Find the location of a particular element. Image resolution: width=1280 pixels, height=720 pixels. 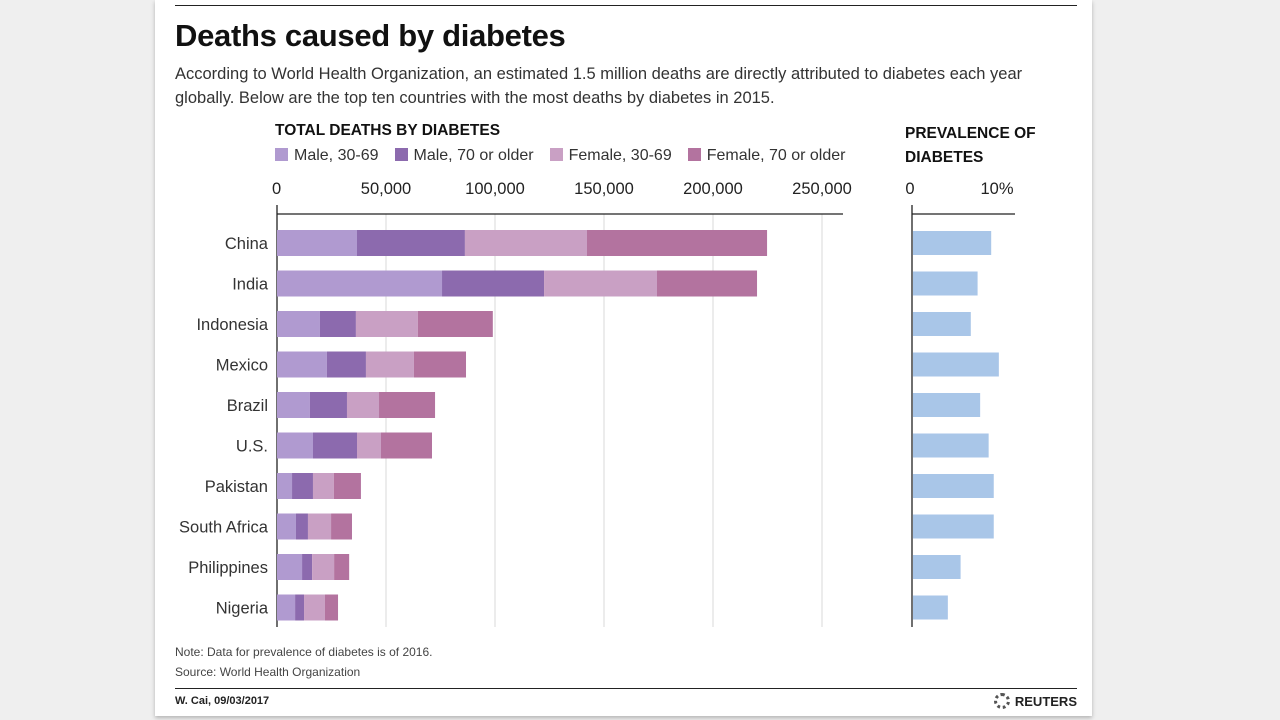

country-label: Nigeria is located at coordinates (242, 609).